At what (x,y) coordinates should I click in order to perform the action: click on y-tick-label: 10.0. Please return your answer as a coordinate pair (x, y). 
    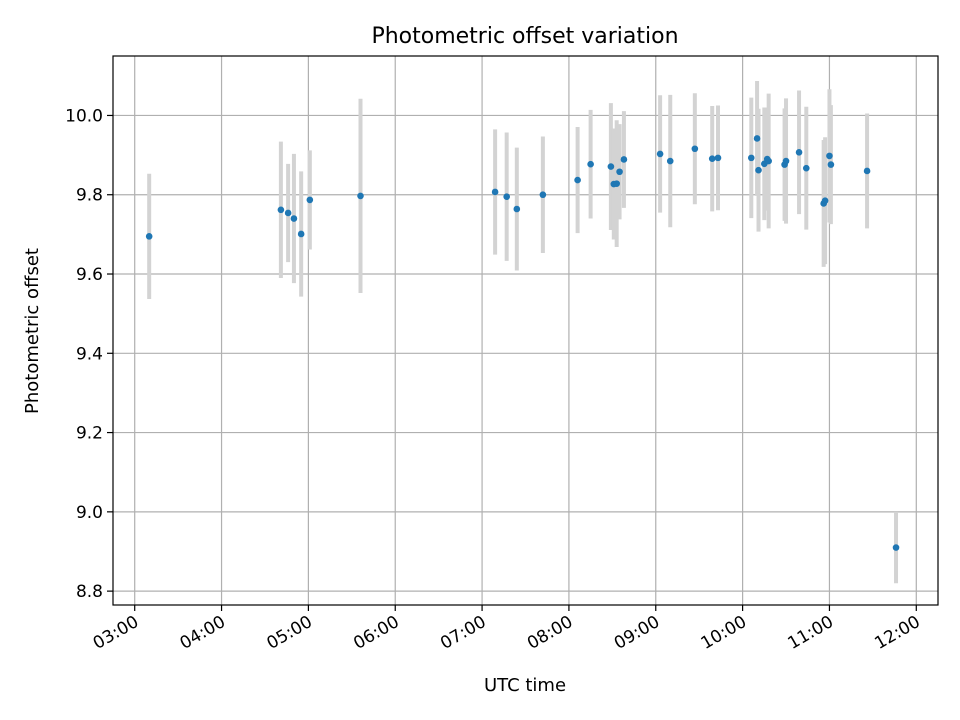
    Looking at the image, I should click on (84, 116).